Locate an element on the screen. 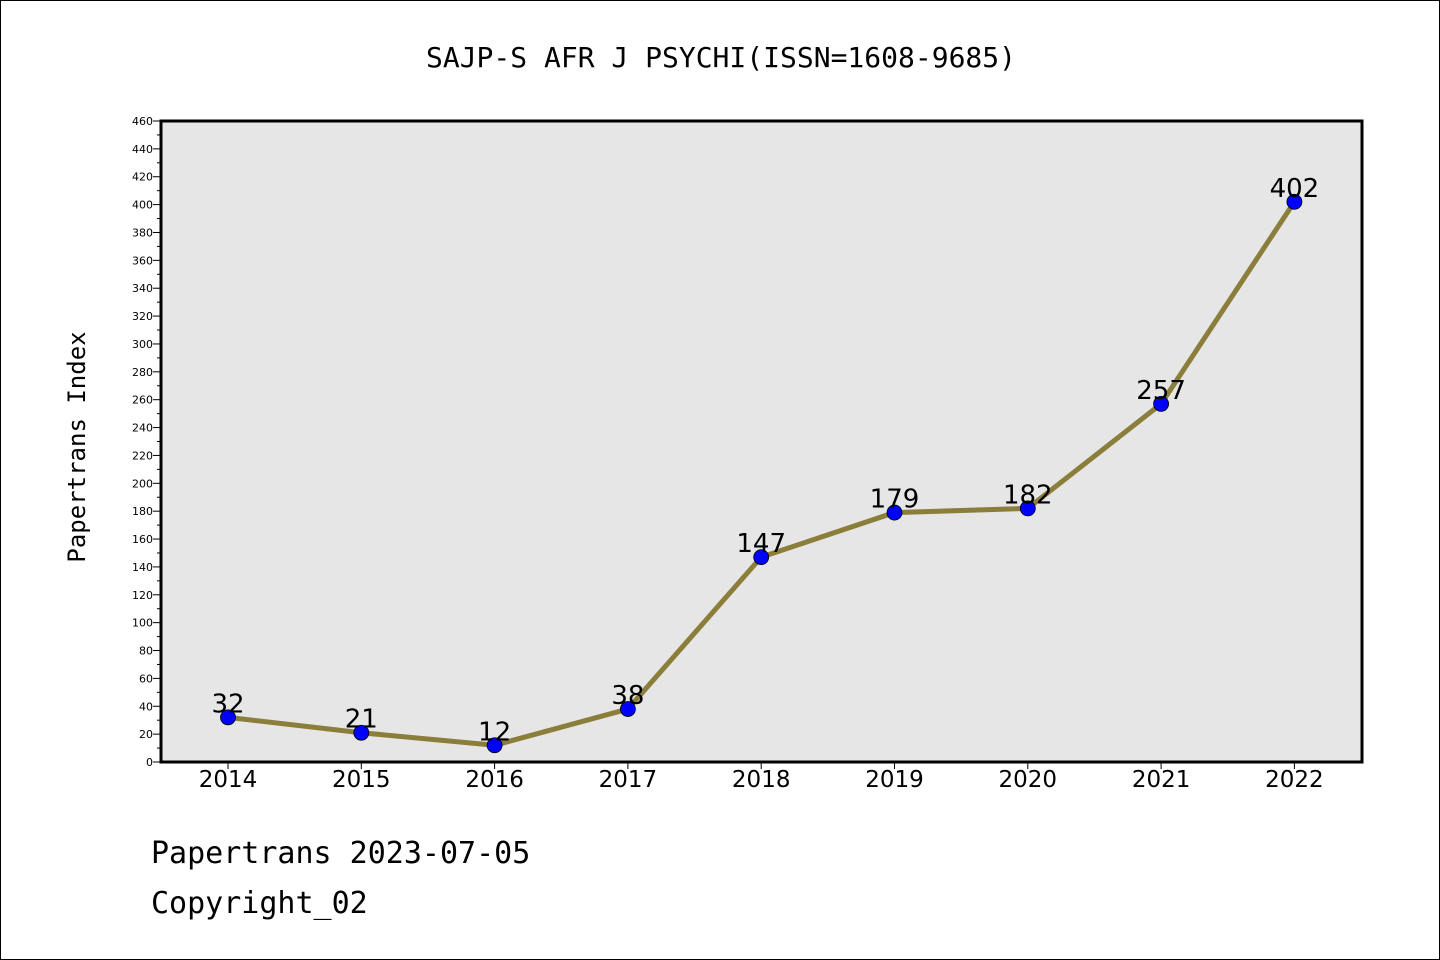  x-tick-label: 2018 is located at coordinates (761, 780).